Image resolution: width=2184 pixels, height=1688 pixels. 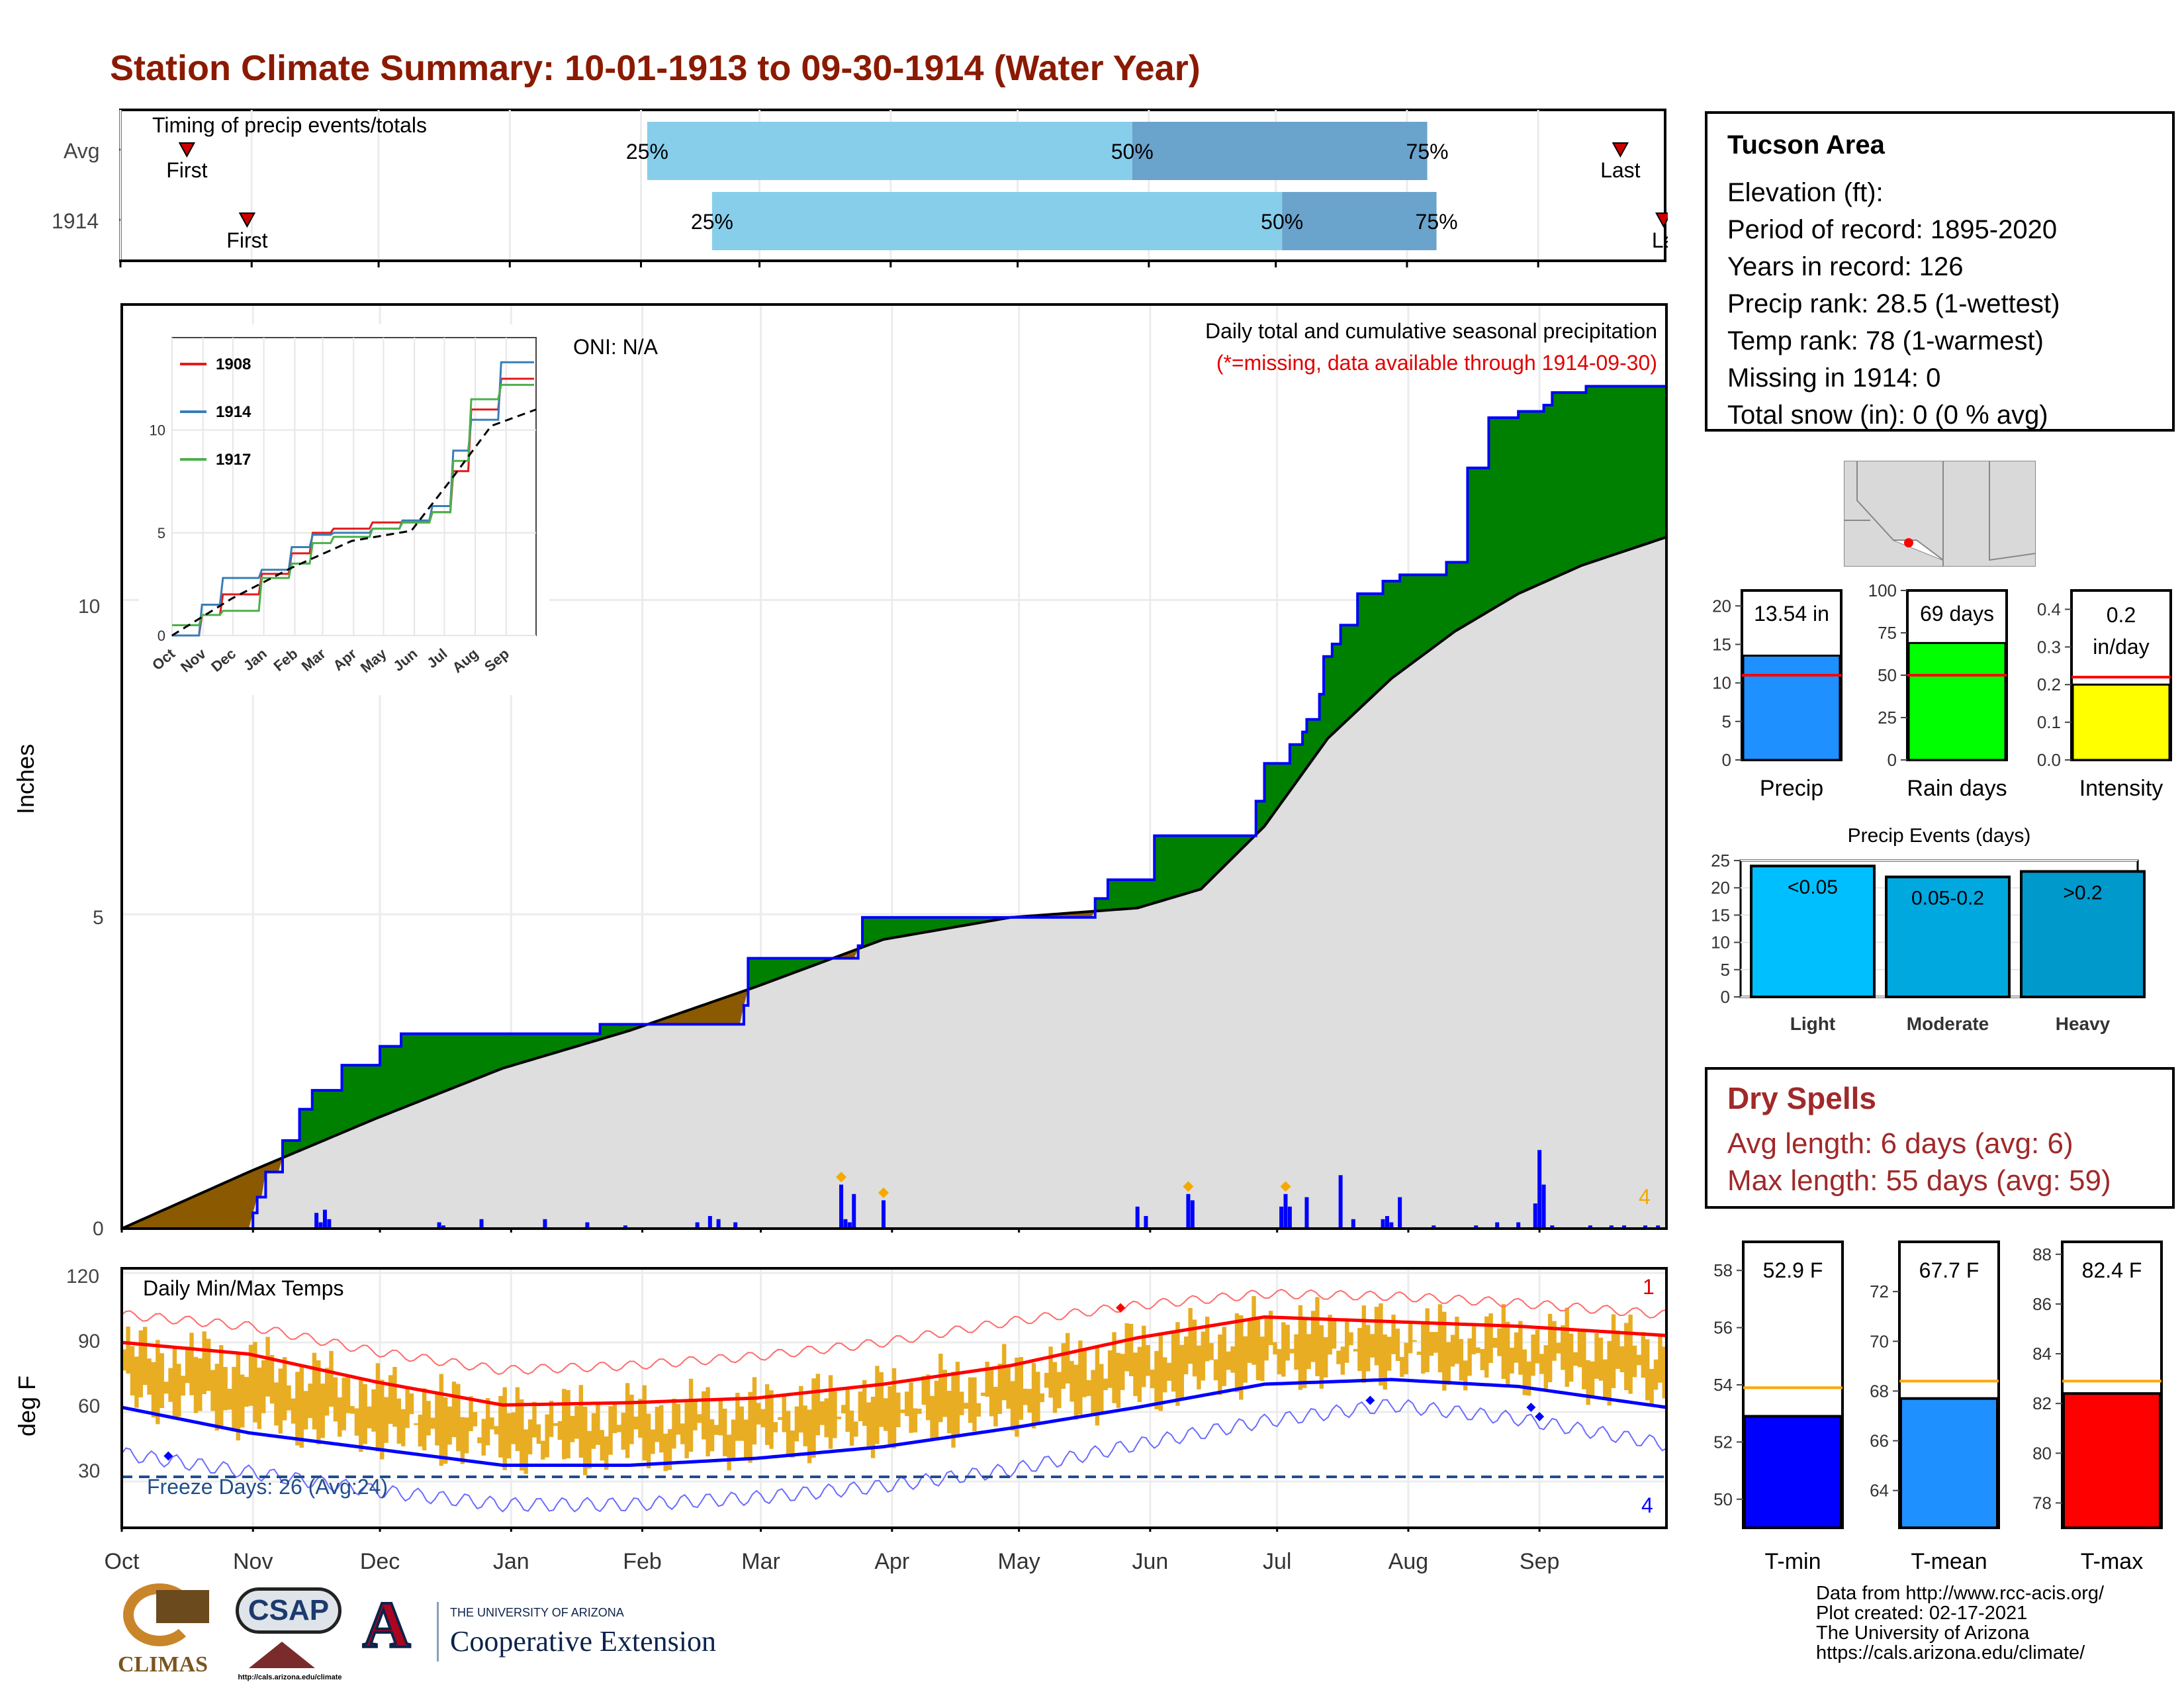 I want to click on psum-ytick-1-1: 25, so click(x=1888, y=717).